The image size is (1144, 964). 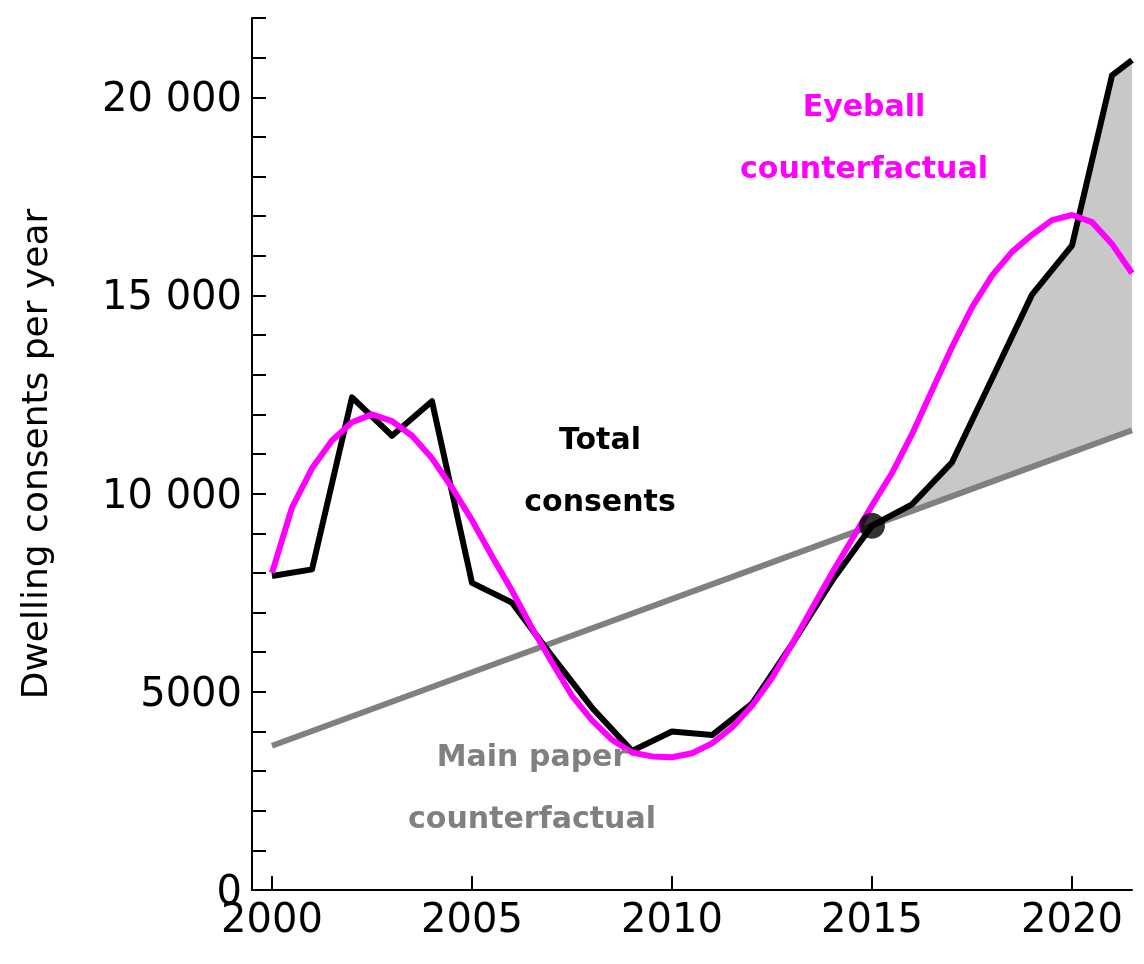 What do you see at coordinates (172, 493) in the screenshot?
I see `y-tick-label: 10 000` at bounding box center [172, 493].